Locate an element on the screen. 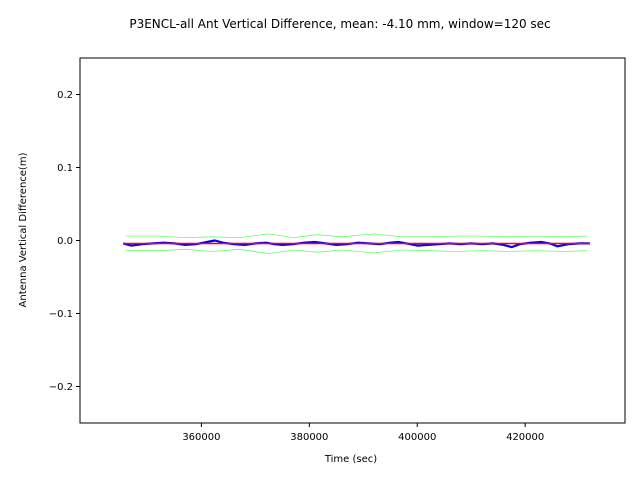 This screenshot has height=480, width=640. y-tick-label: −0.1 is located at coordinates (61, 314).